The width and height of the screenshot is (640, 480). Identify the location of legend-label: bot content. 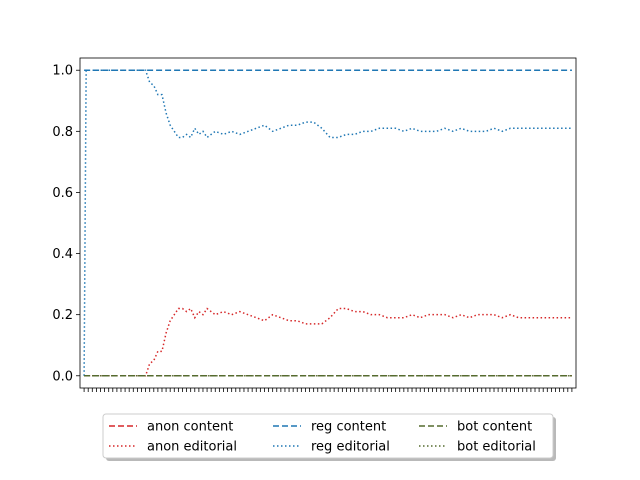
(494, 427).